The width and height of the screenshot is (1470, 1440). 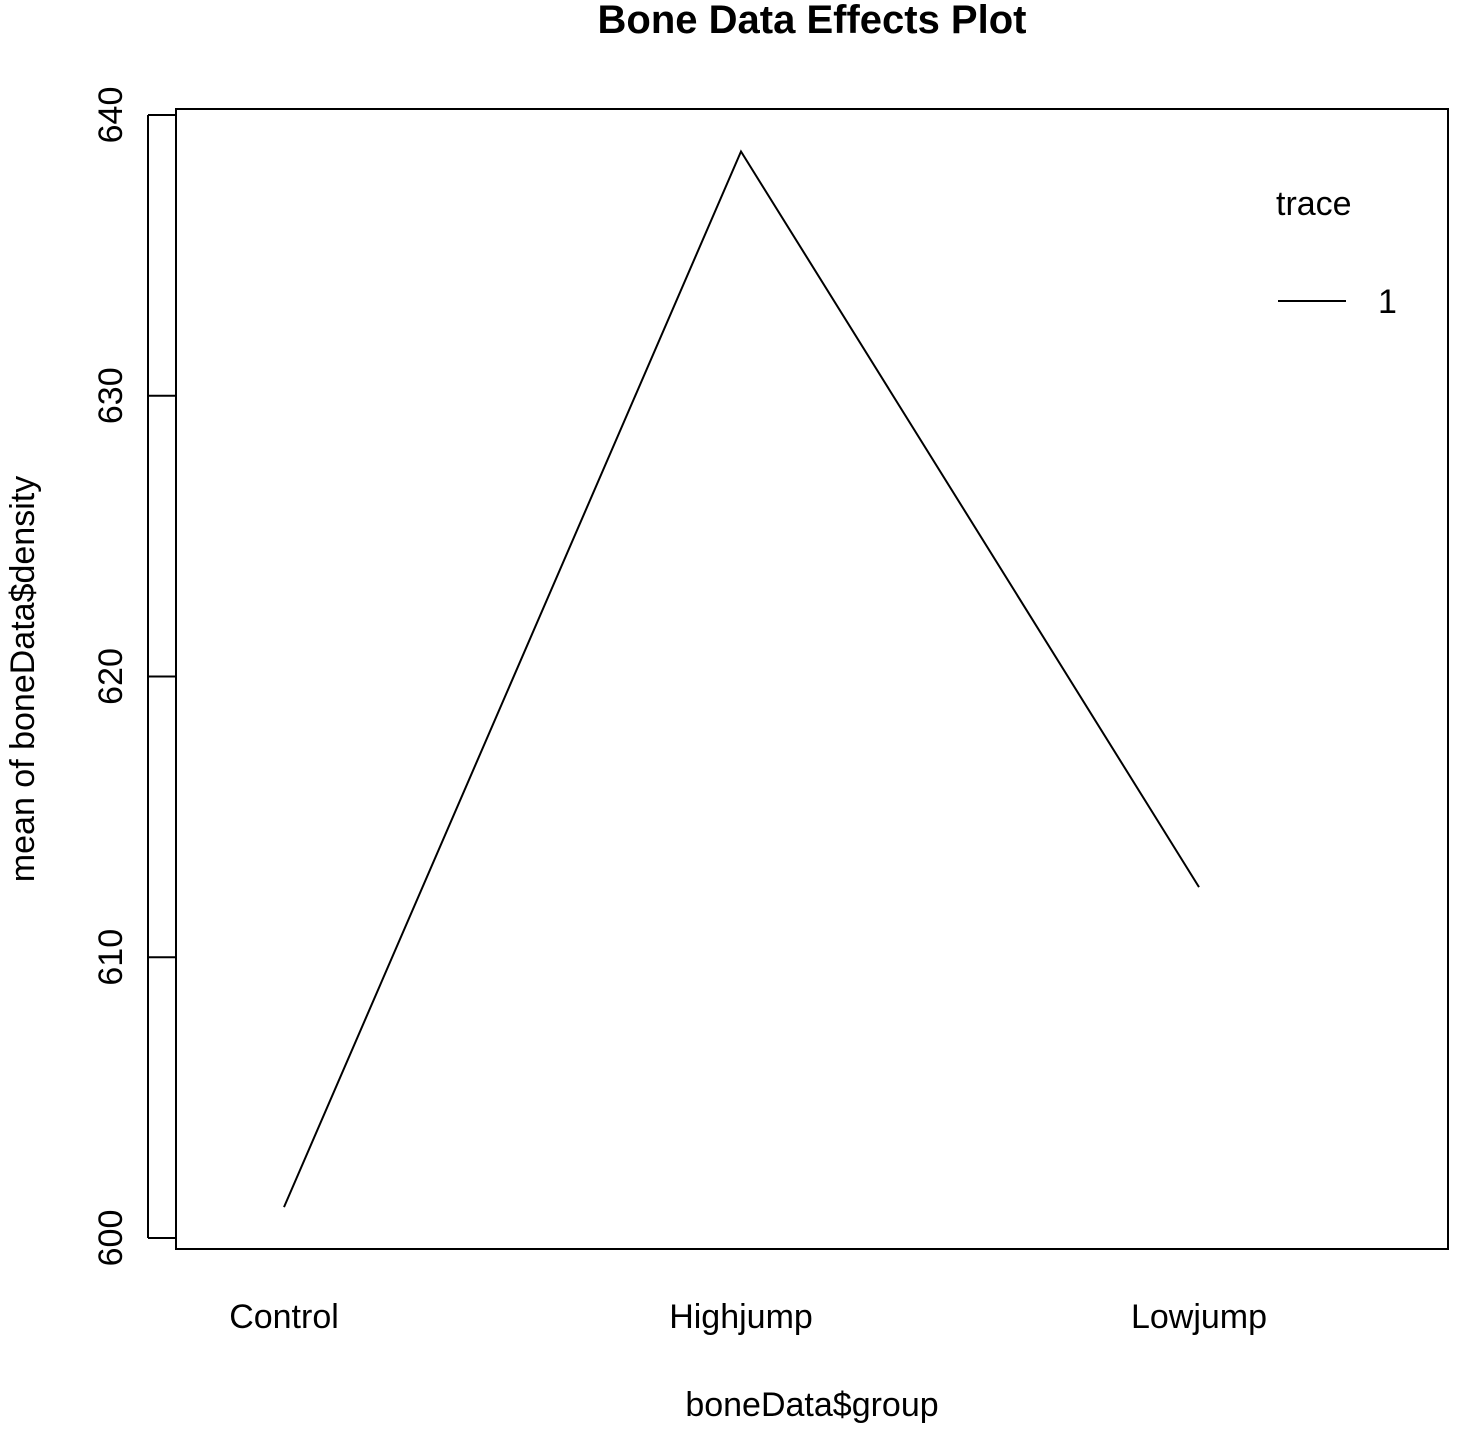 What do you see at coordinates (1314, 204) in the screenshot?
I see `legend-title: trace` at bounding box center [1314, 204].